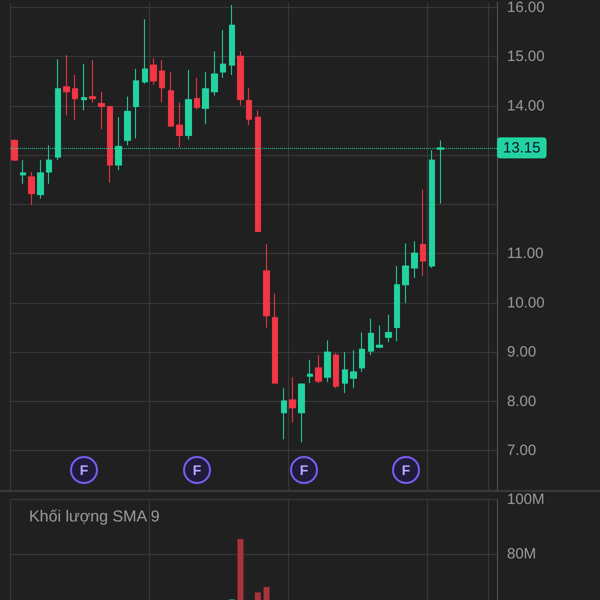 The image size is (600, 600). Describe the element at coordinates (521, 401) in the screenshot. I see `y-tick-label: 8.00` at that location.